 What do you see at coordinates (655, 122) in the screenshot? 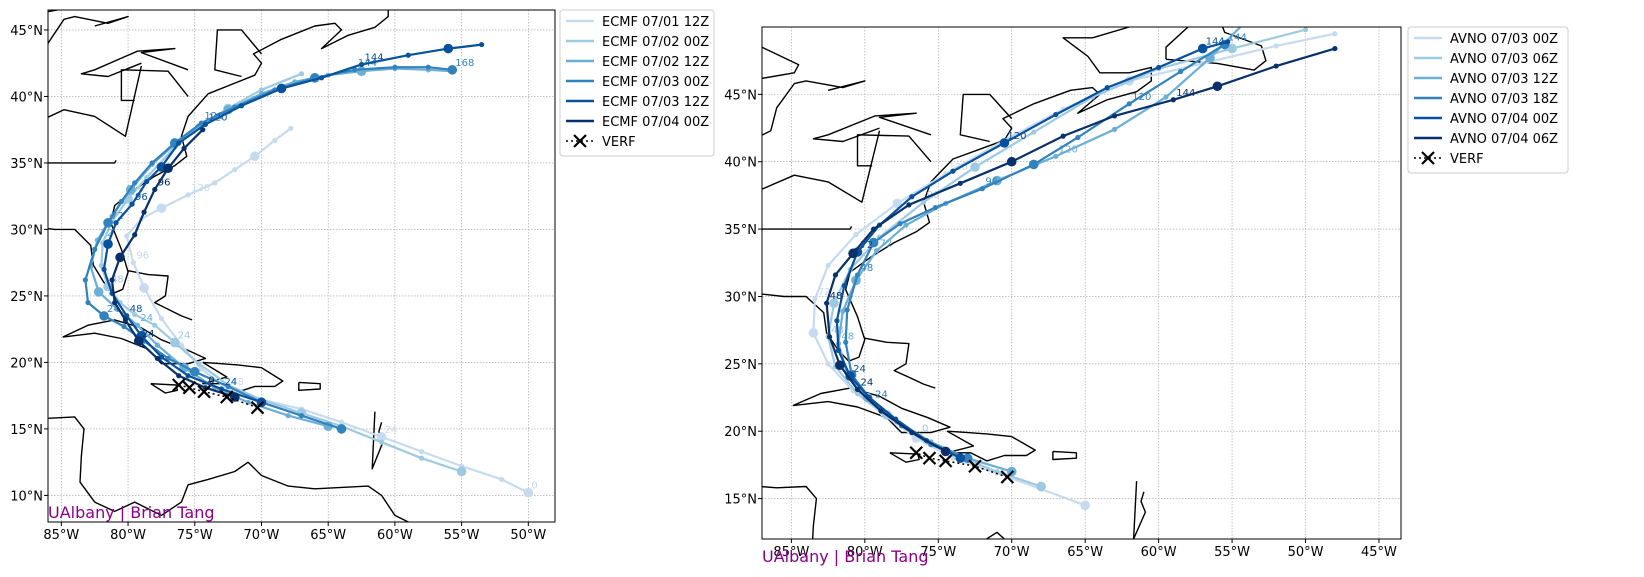
I see `legend-label: ECMF 07/04 00Z` at bounding box center [655, 122].